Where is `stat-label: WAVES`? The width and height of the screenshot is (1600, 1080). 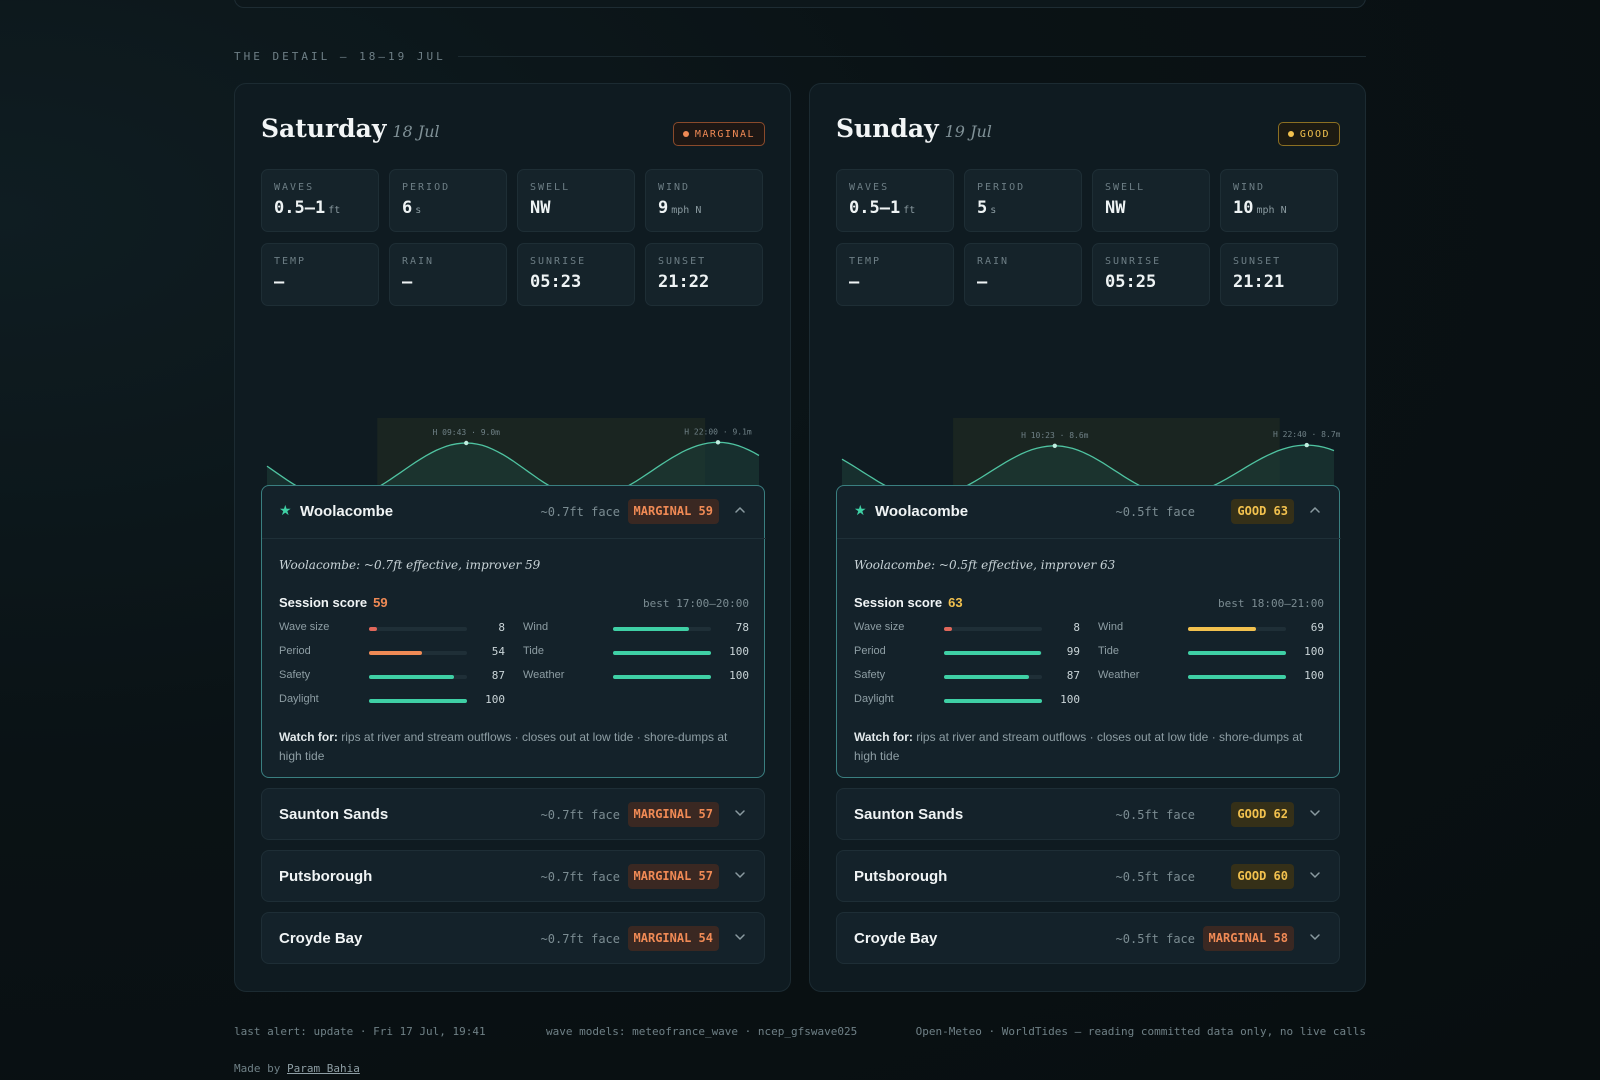 stat-label: WAVES is located at coordinates (869, 187).